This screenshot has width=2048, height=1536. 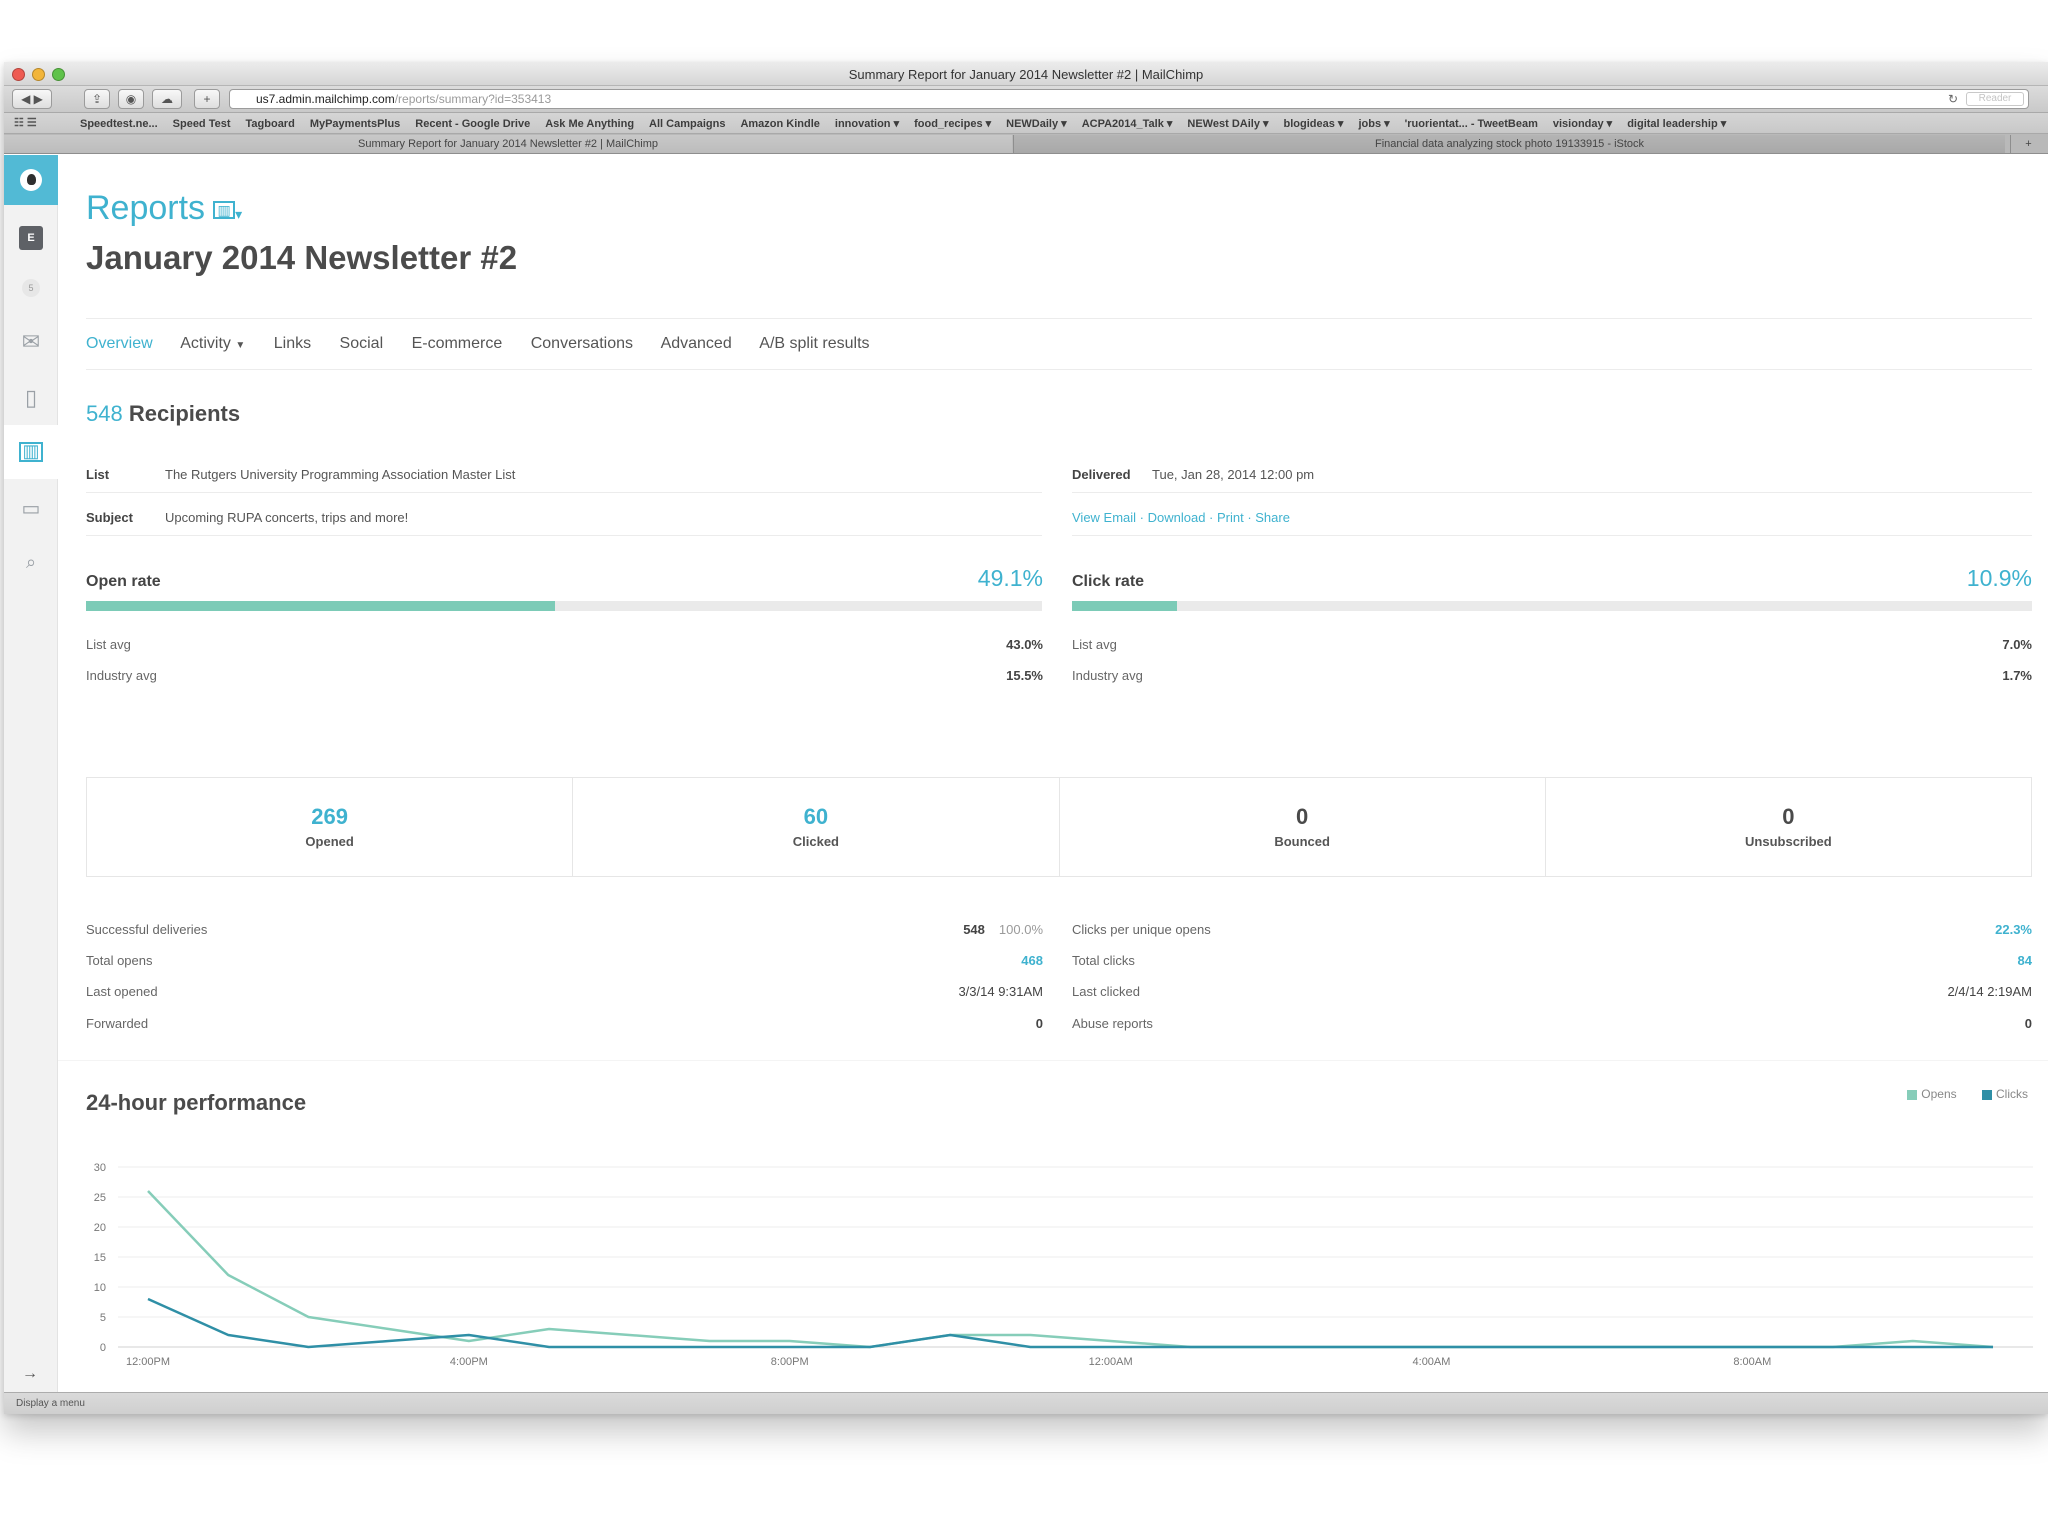 I want to click on bookmark-item: food_recipes ▾, so click(x=953, y=124).